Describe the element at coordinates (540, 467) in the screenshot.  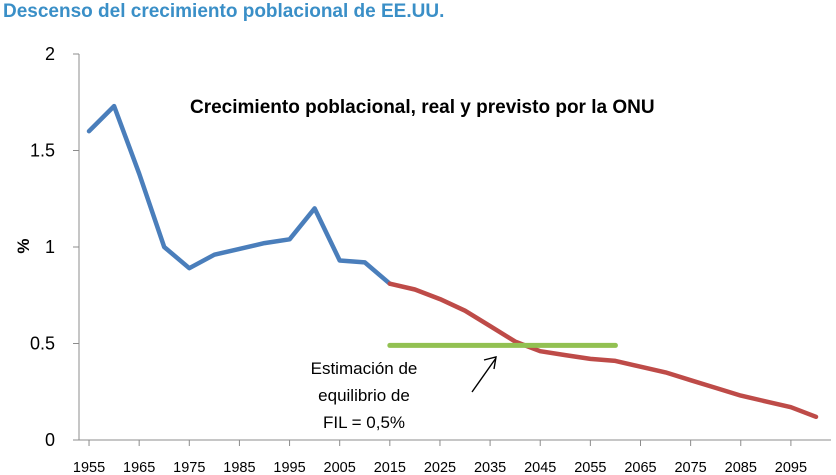
I see `x-tick-label: 2045` at that location.